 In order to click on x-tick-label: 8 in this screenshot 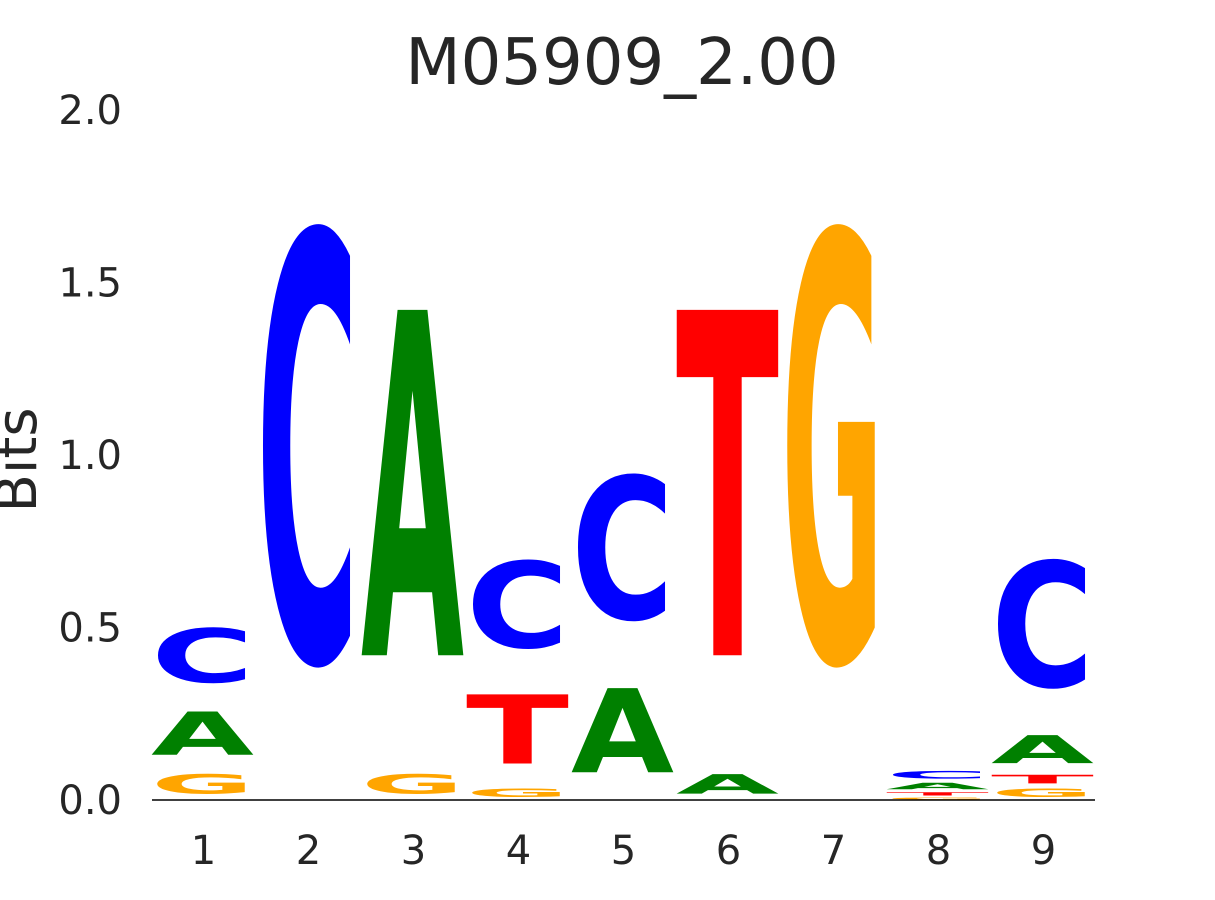, I will do `click(938, 851)`.